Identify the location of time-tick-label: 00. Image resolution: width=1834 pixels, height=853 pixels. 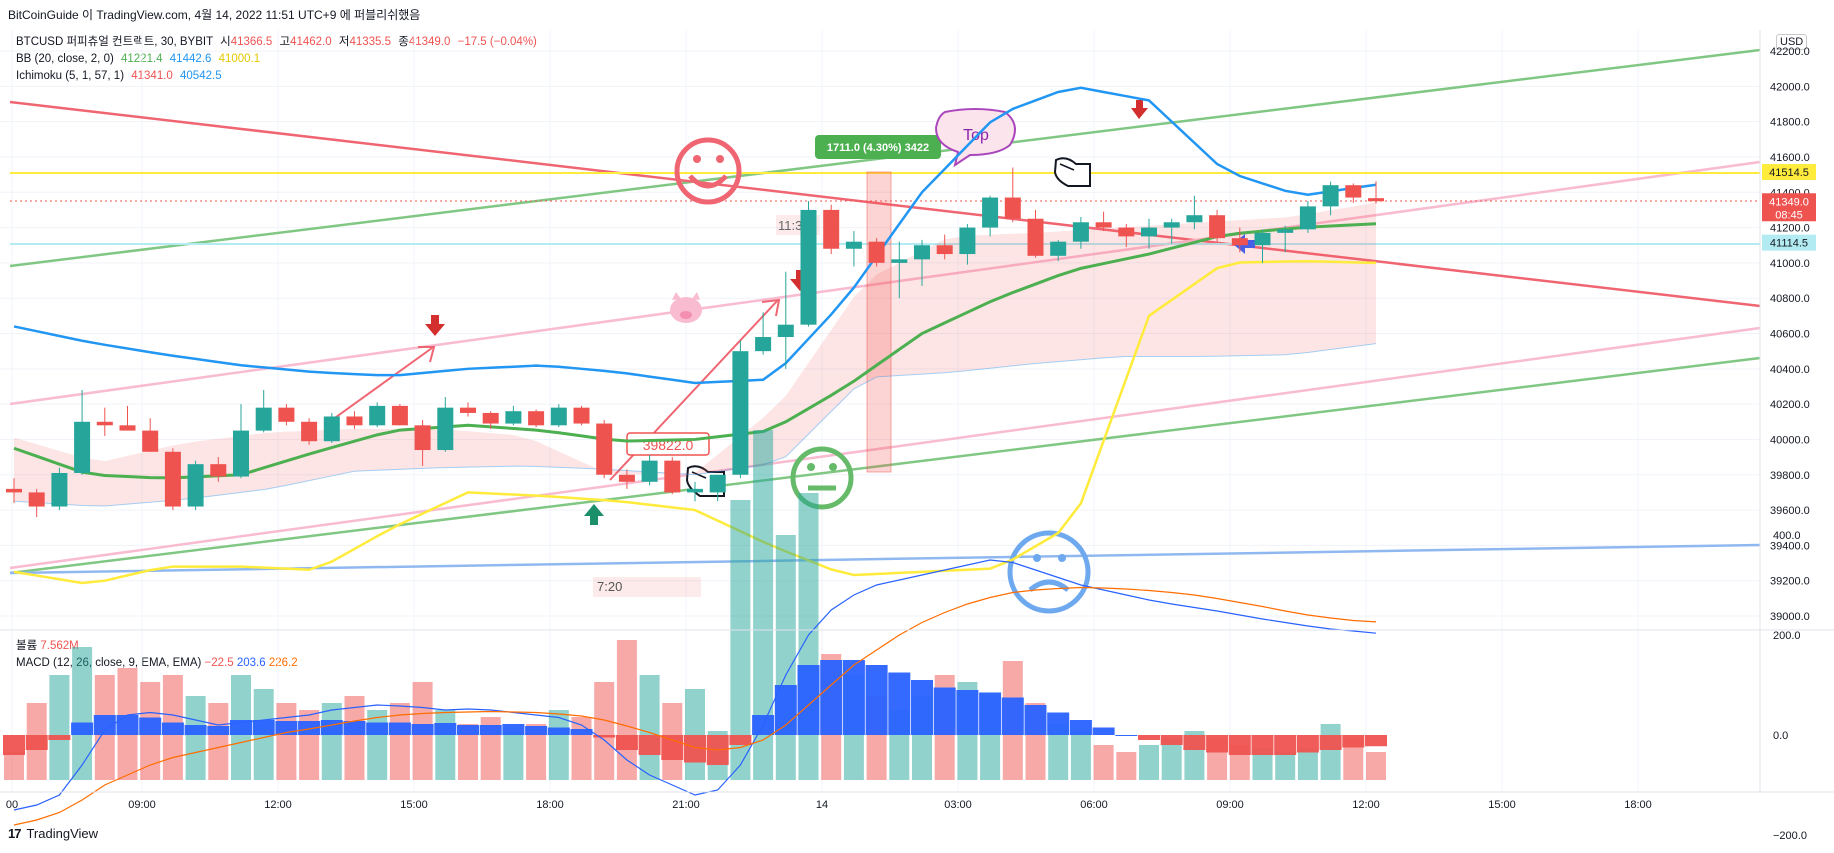
(12, 805).